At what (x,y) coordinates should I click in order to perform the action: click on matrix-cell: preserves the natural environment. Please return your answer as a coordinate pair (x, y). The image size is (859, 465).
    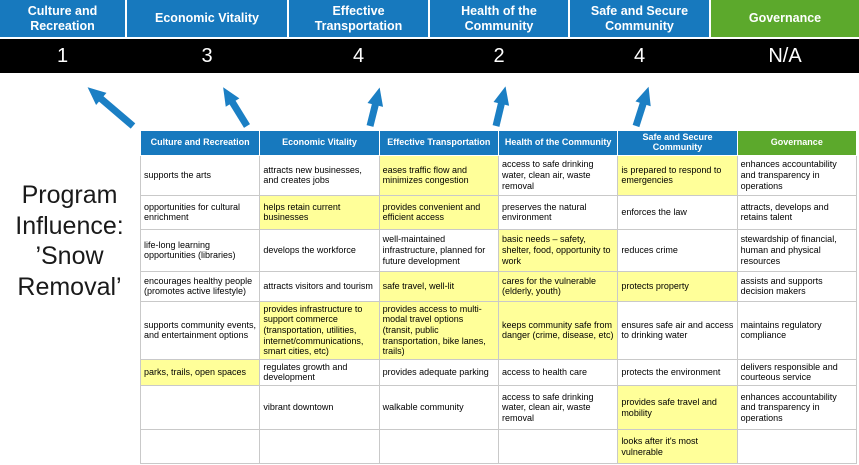
    Looking at the image, I should click on (558, 212).